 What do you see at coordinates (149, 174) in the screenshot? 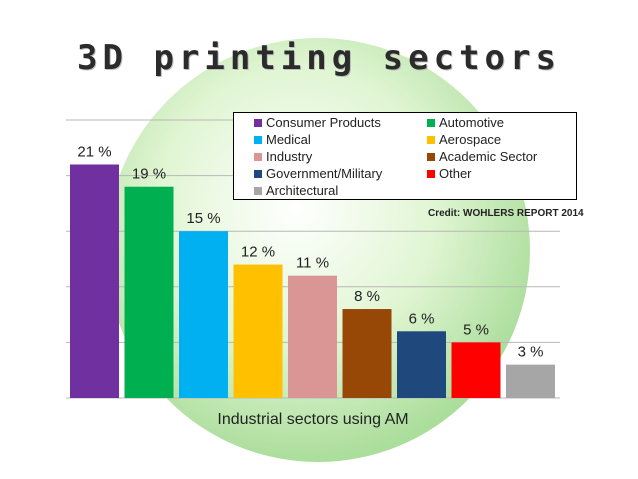
I see `data-label: 19 %` at bounding box center [149, 174].